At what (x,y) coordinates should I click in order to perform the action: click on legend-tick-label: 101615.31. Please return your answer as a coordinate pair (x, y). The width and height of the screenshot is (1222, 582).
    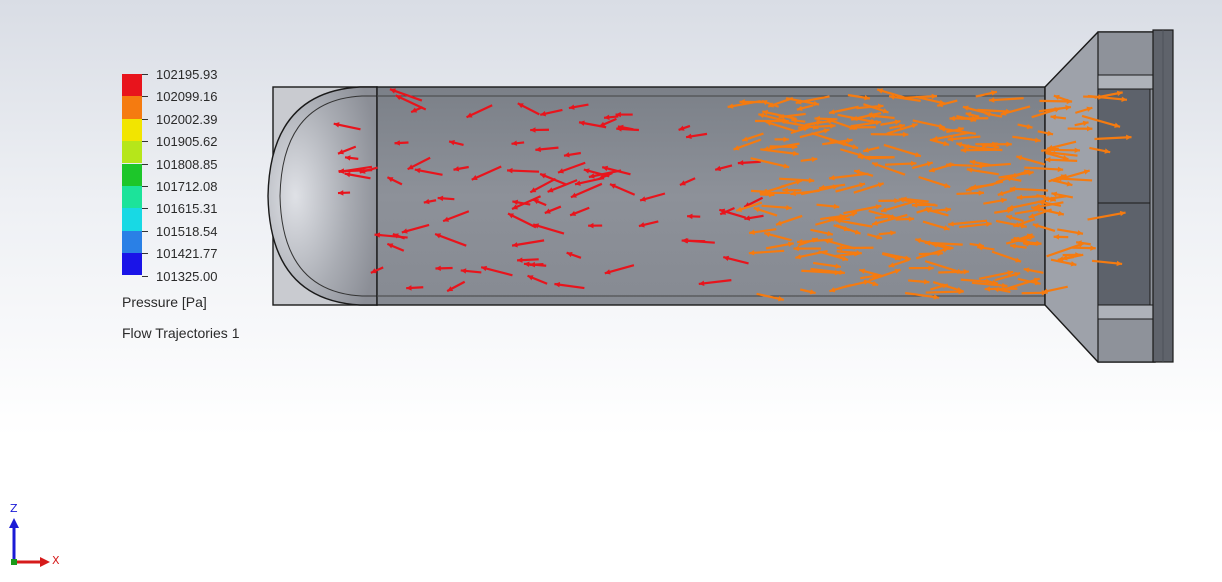
    Looking at the image, I should click on (187, 209).